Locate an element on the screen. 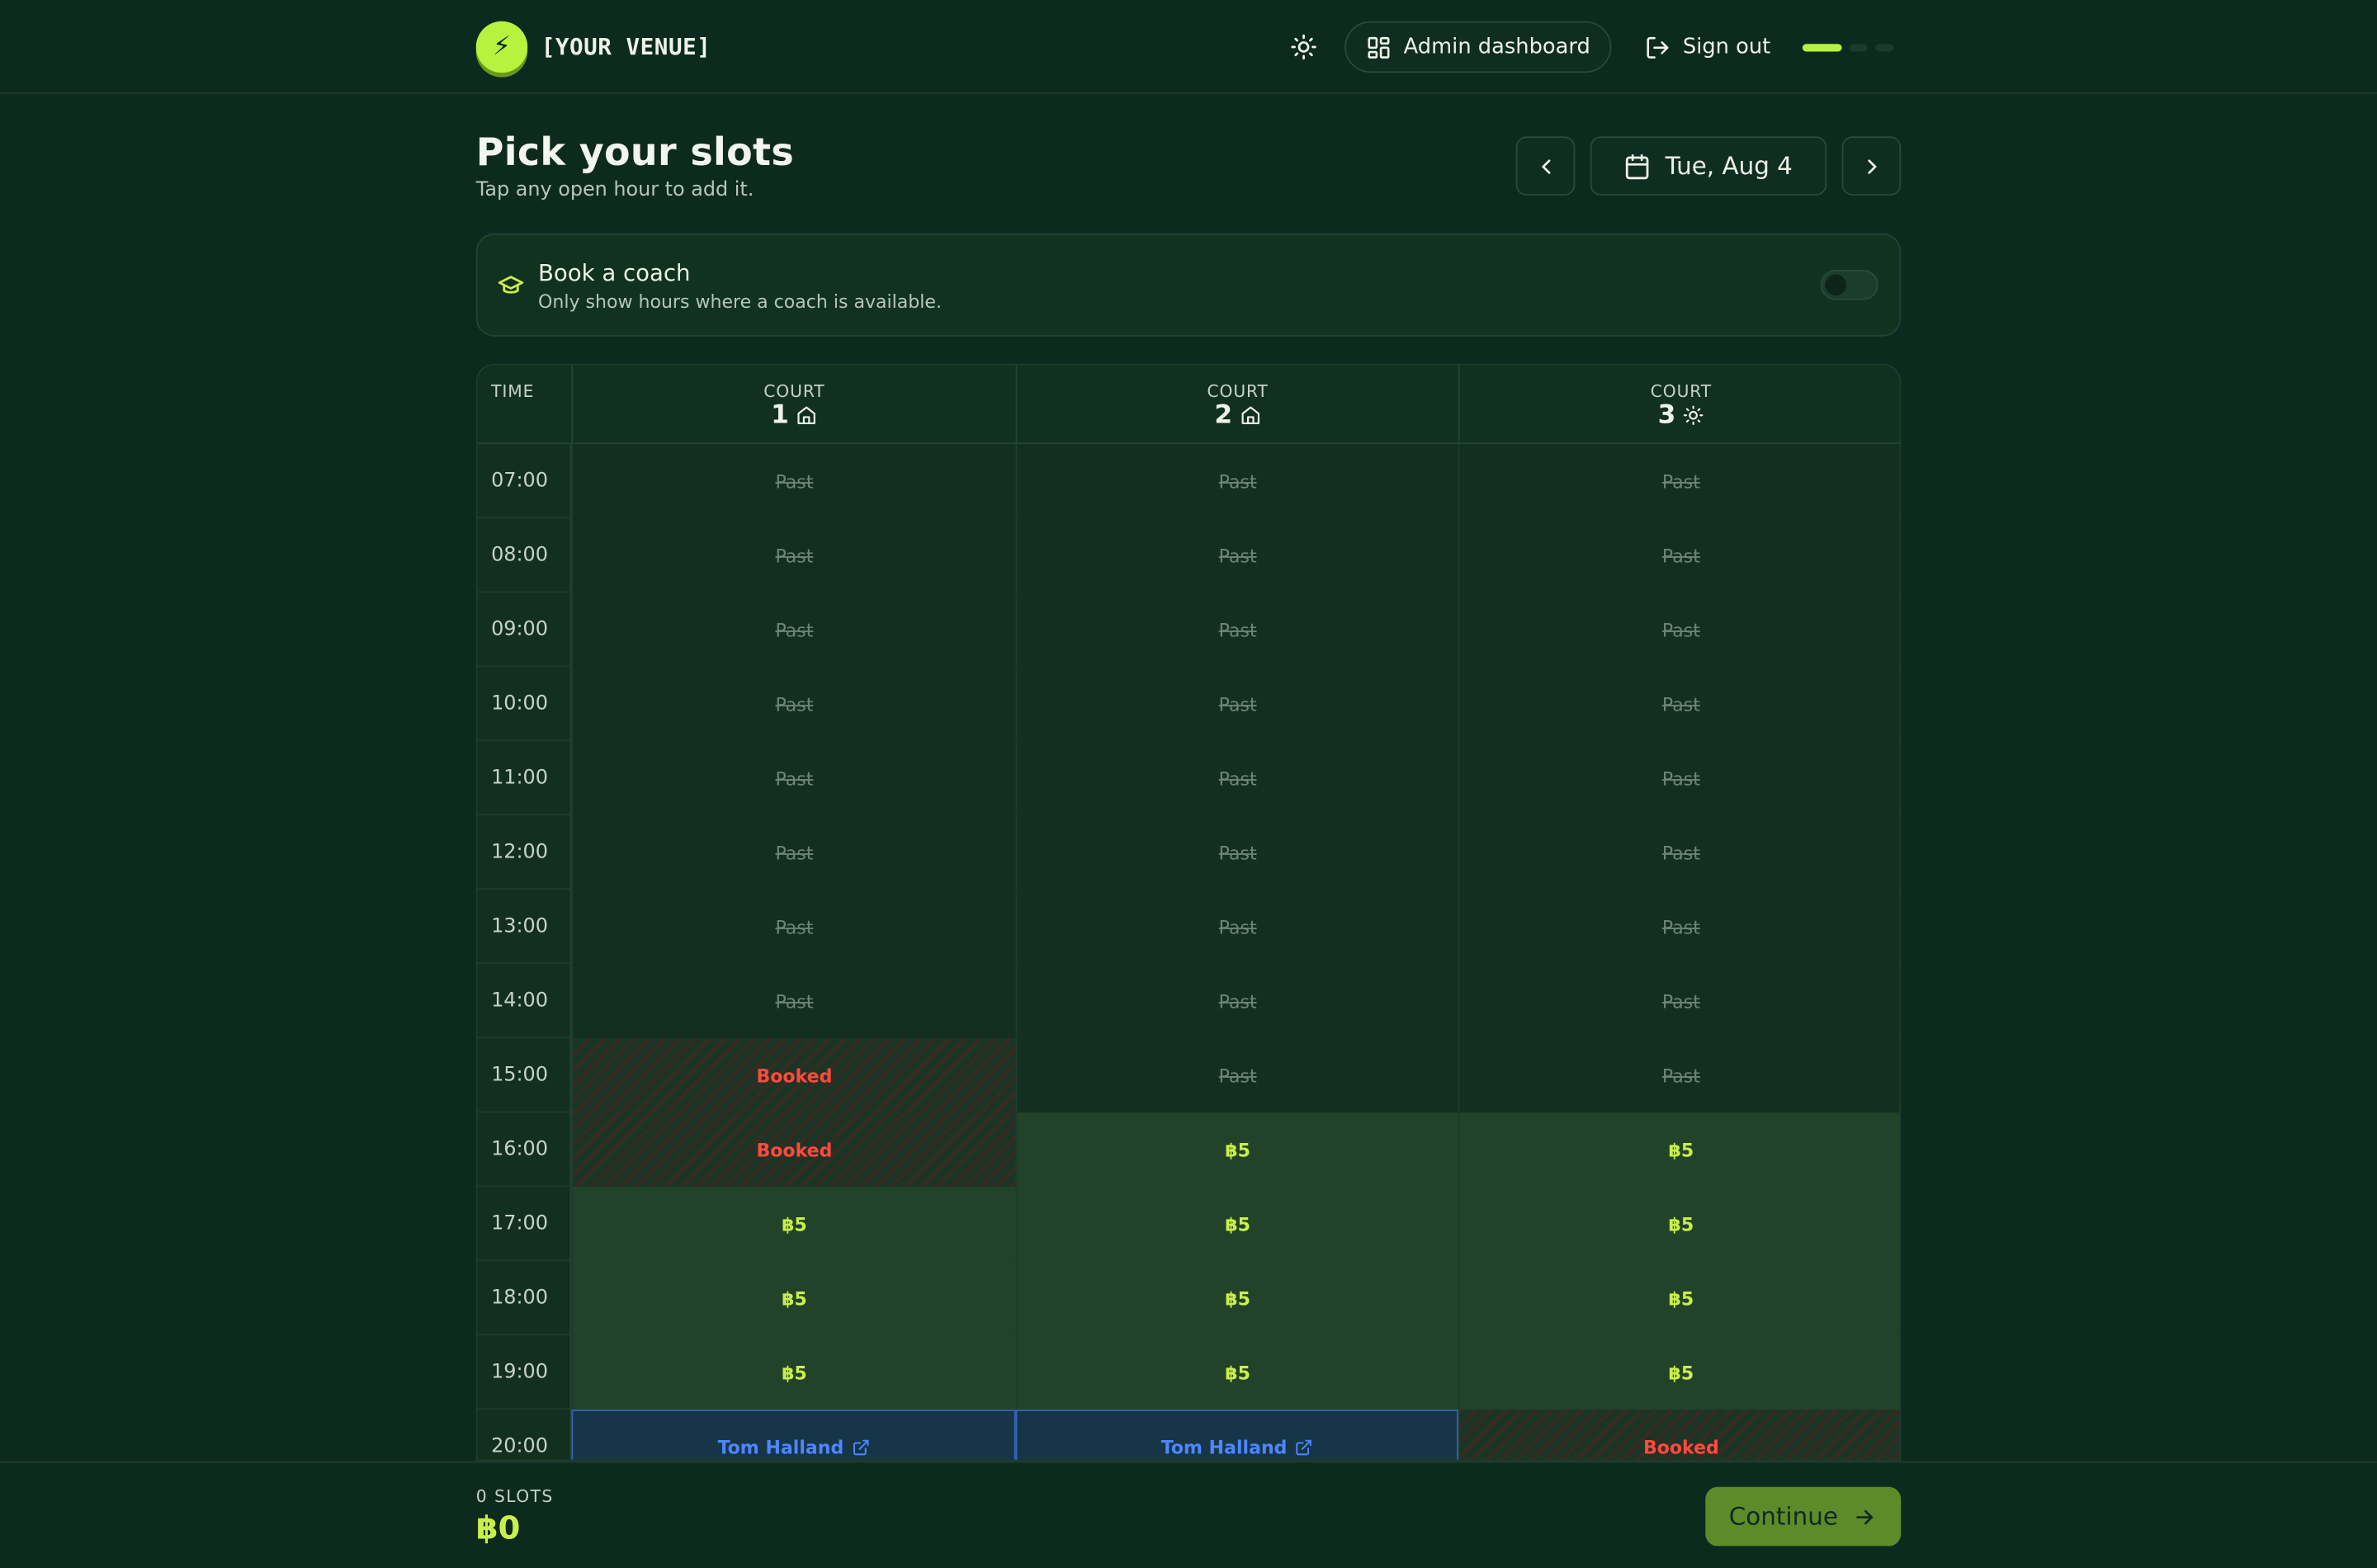 The height and width of the screenshot is (1568, 2377). time-label: 12:00 is located at coordinates (525, 852).